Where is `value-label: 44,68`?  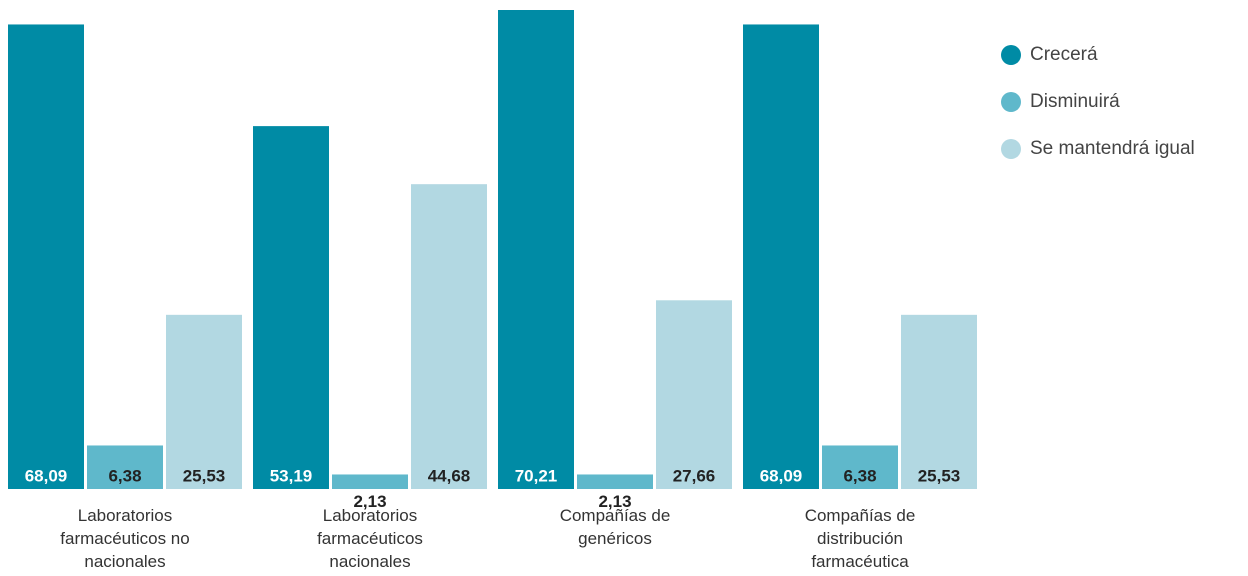 value-label: 44,68 is located at coordinates (449, 475).